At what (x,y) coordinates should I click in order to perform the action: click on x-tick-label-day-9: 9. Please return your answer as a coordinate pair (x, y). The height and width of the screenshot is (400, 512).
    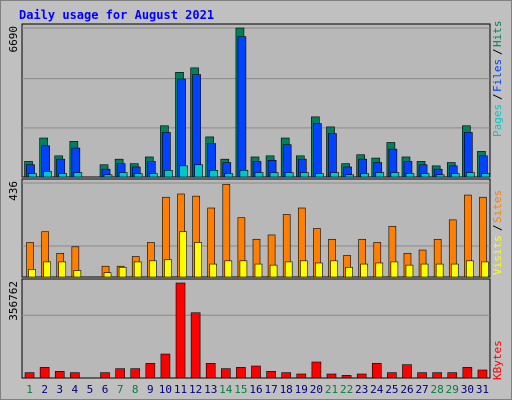
    Looking at the image, I should click on (150, 389).